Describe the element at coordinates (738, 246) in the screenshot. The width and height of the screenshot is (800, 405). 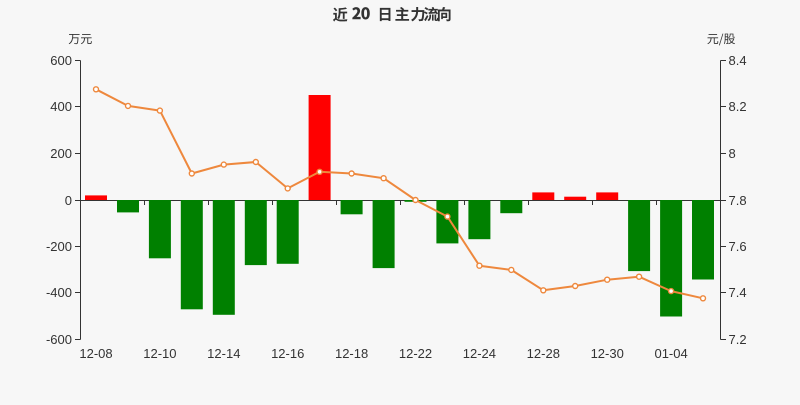
I see `svg-text: 7.6` at that location.